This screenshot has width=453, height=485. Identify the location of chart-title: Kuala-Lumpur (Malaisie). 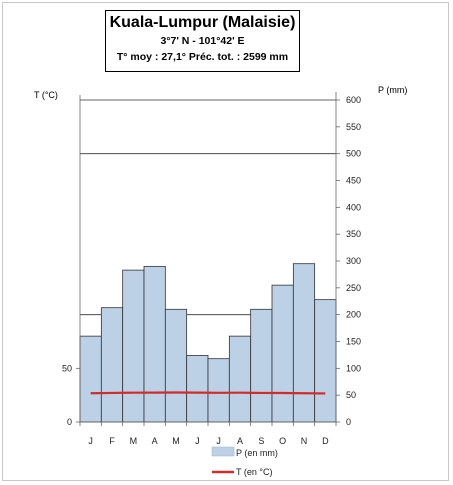
(202, 22).